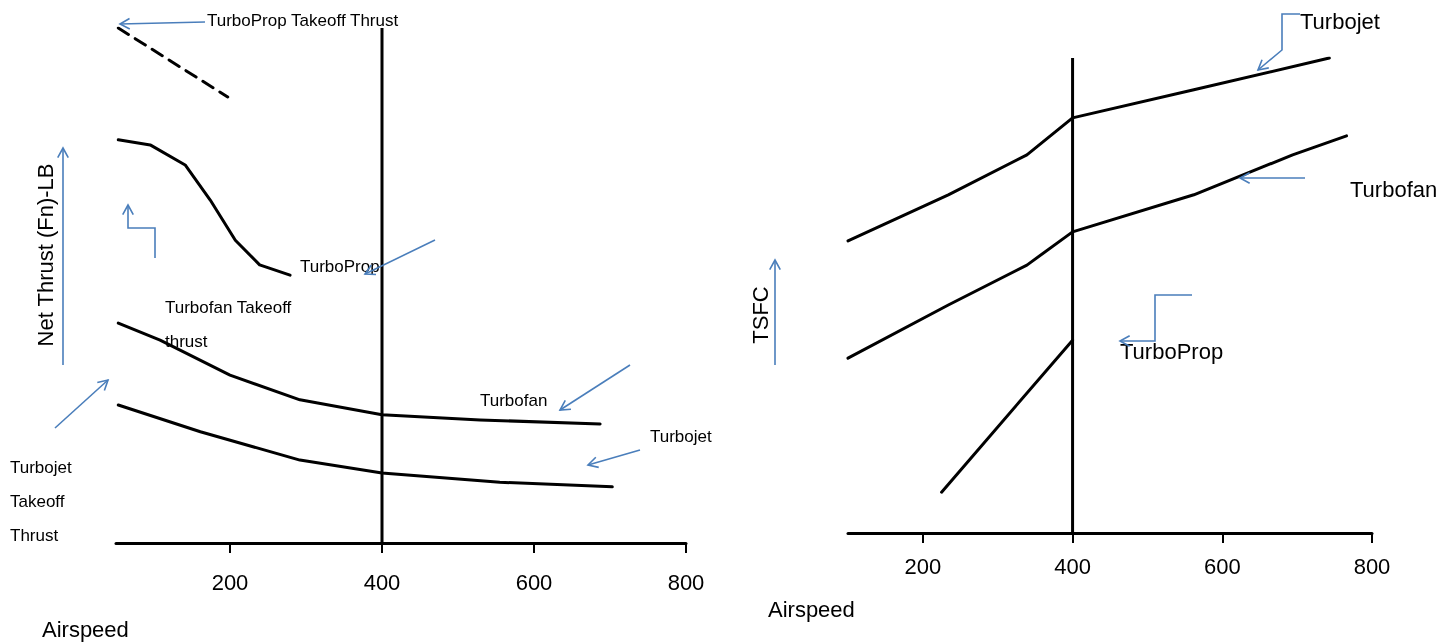  What do you see at coordinates (681, 436) in the screenshot?
I see `text: Turbojet` at bounding box center [681, 436].